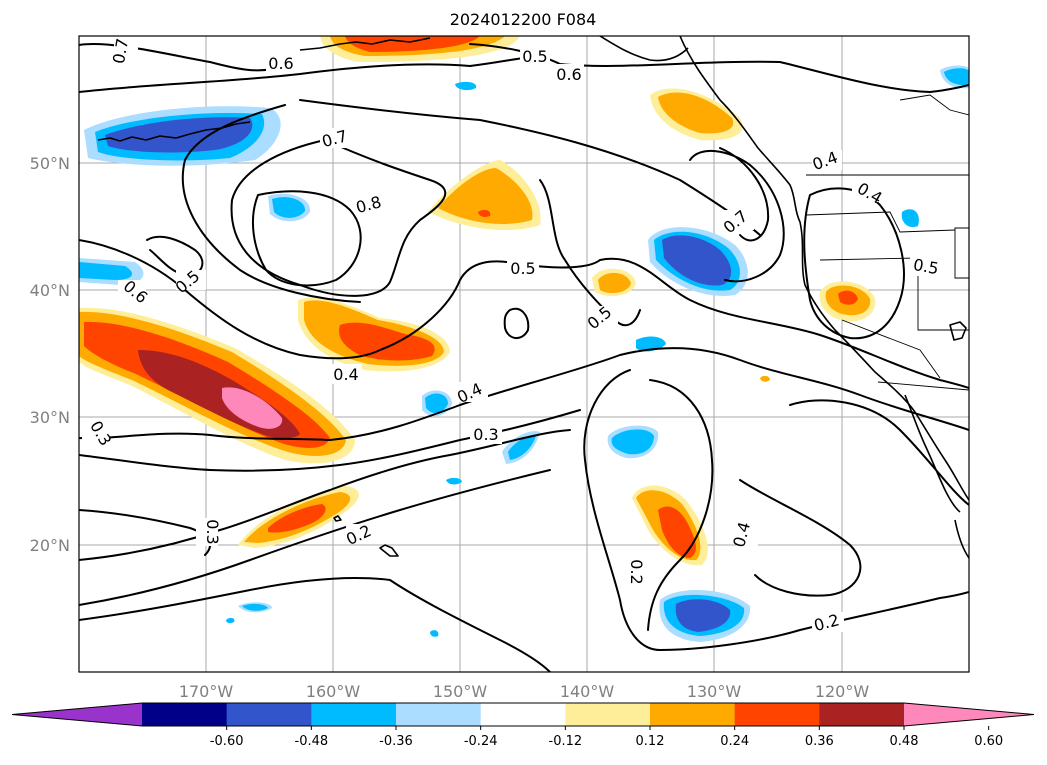  Describe the element at coordinates (956, 77) in the screenshot. I see `fill-blue-ne` at that location.